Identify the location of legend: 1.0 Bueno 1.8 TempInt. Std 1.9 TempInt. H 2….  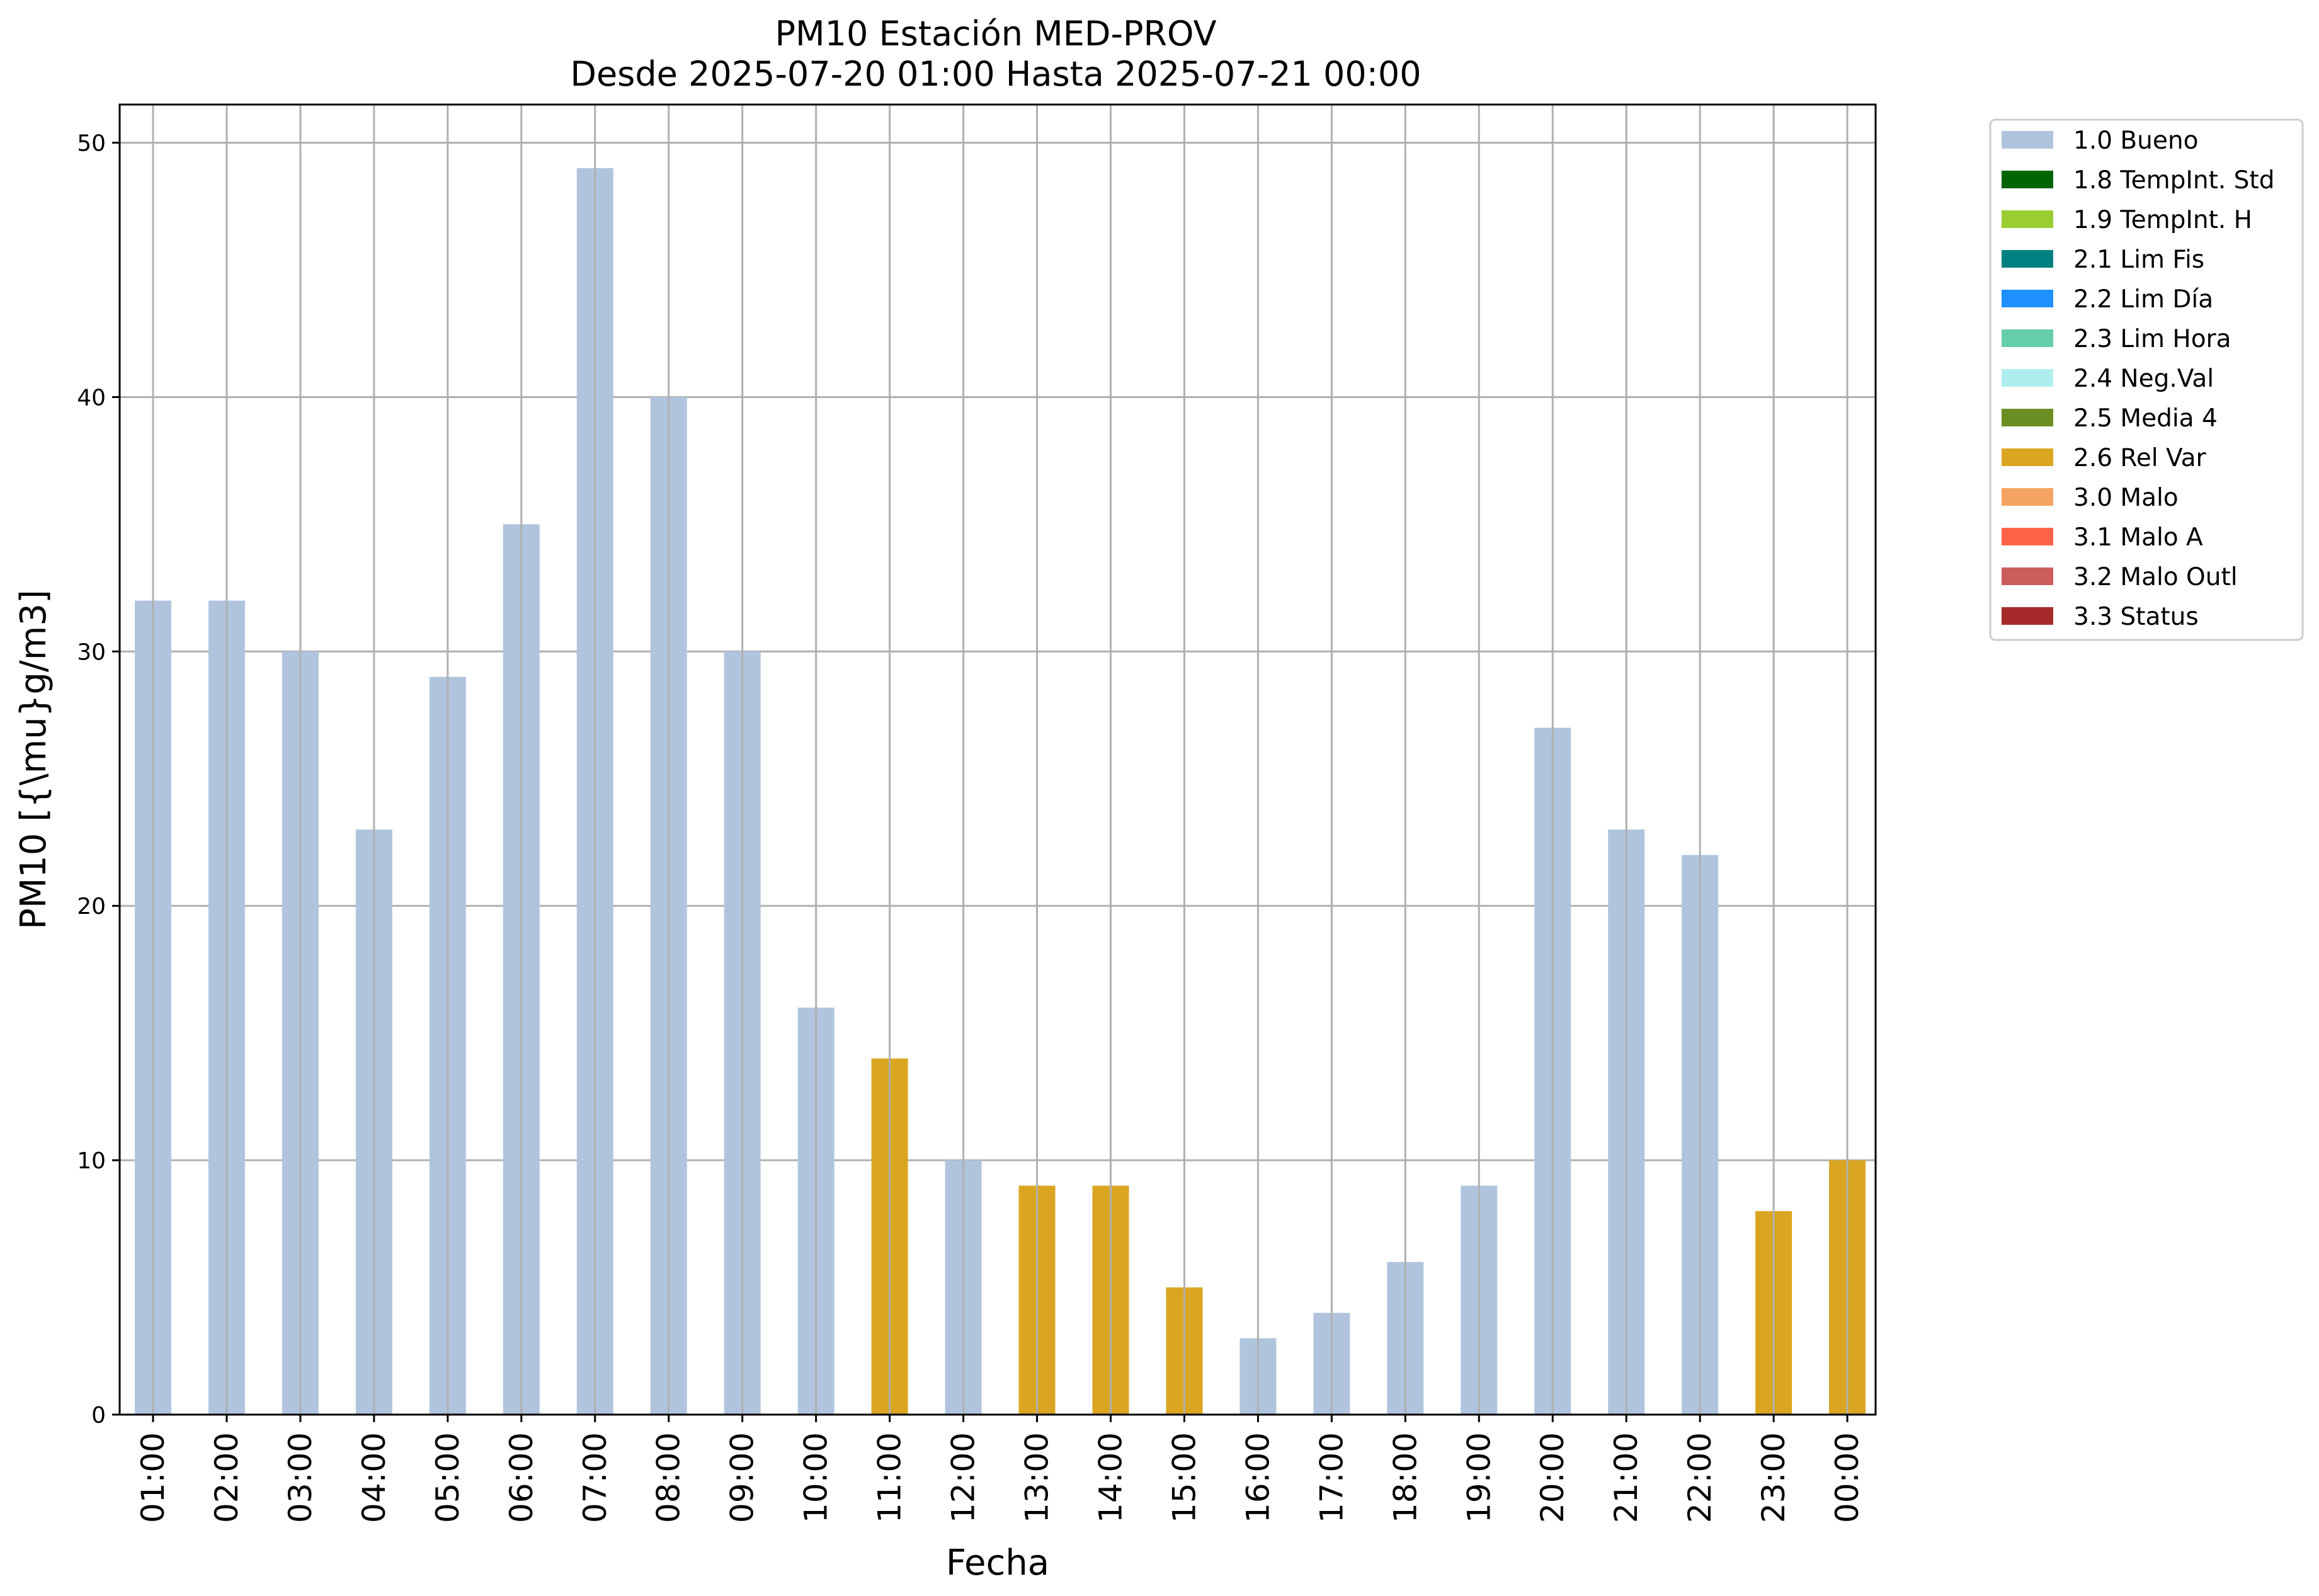
(2146, 379).